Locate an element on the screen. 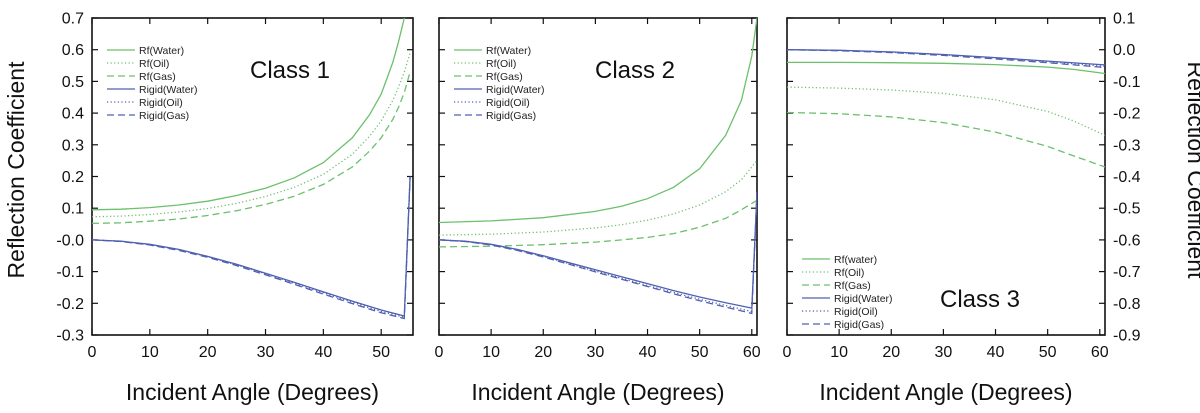 The image size is (1200, 413). left-axis-title: Reflection Coefficient is located at coordinates (16, 170).